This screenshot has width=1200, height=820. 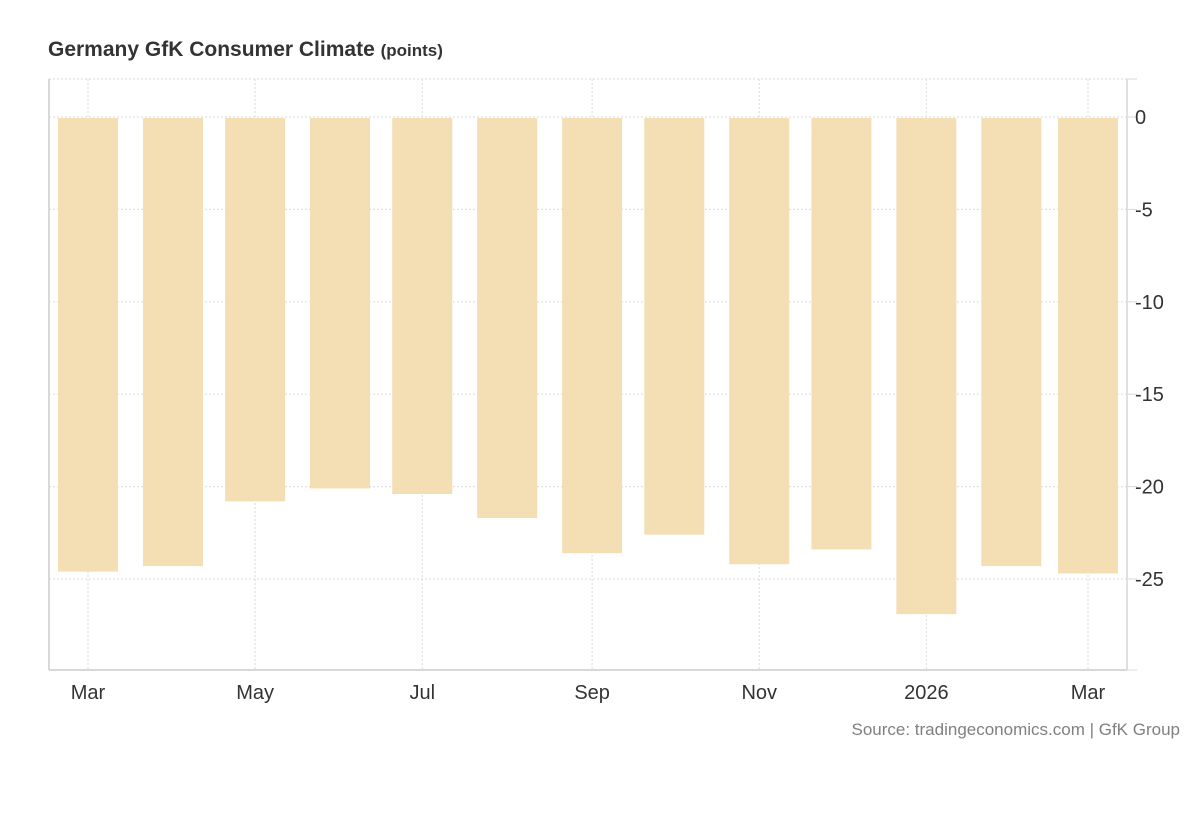 What do you see at coordinates (1149, 580) in the screenshot?
I see `y-tick-label: -25` at bounding box center [1149, 580].